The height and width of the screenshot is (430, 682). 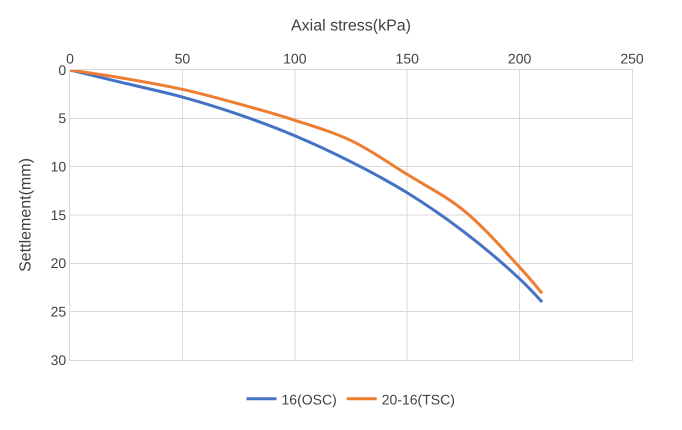 What do you see at coordinates (408, 58) in the screenshot?
I see `x-tick-label: 150` at bounding box center [408, 58].